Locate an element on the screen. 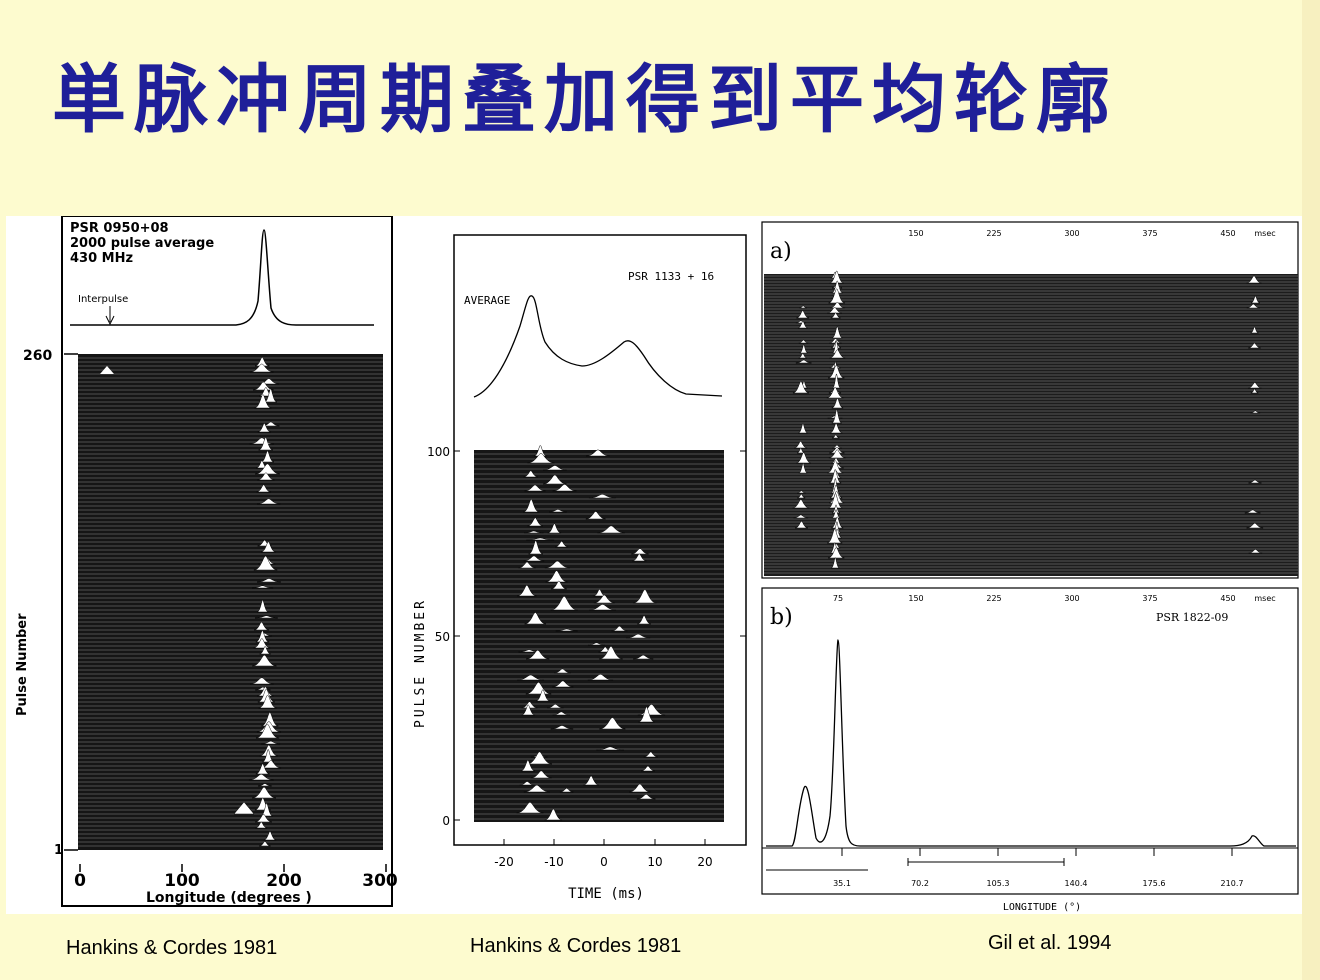 This screenshot has width=1320, height=980. fig3-xtick-140: 140.4 is located at coordinates (1076, 883).